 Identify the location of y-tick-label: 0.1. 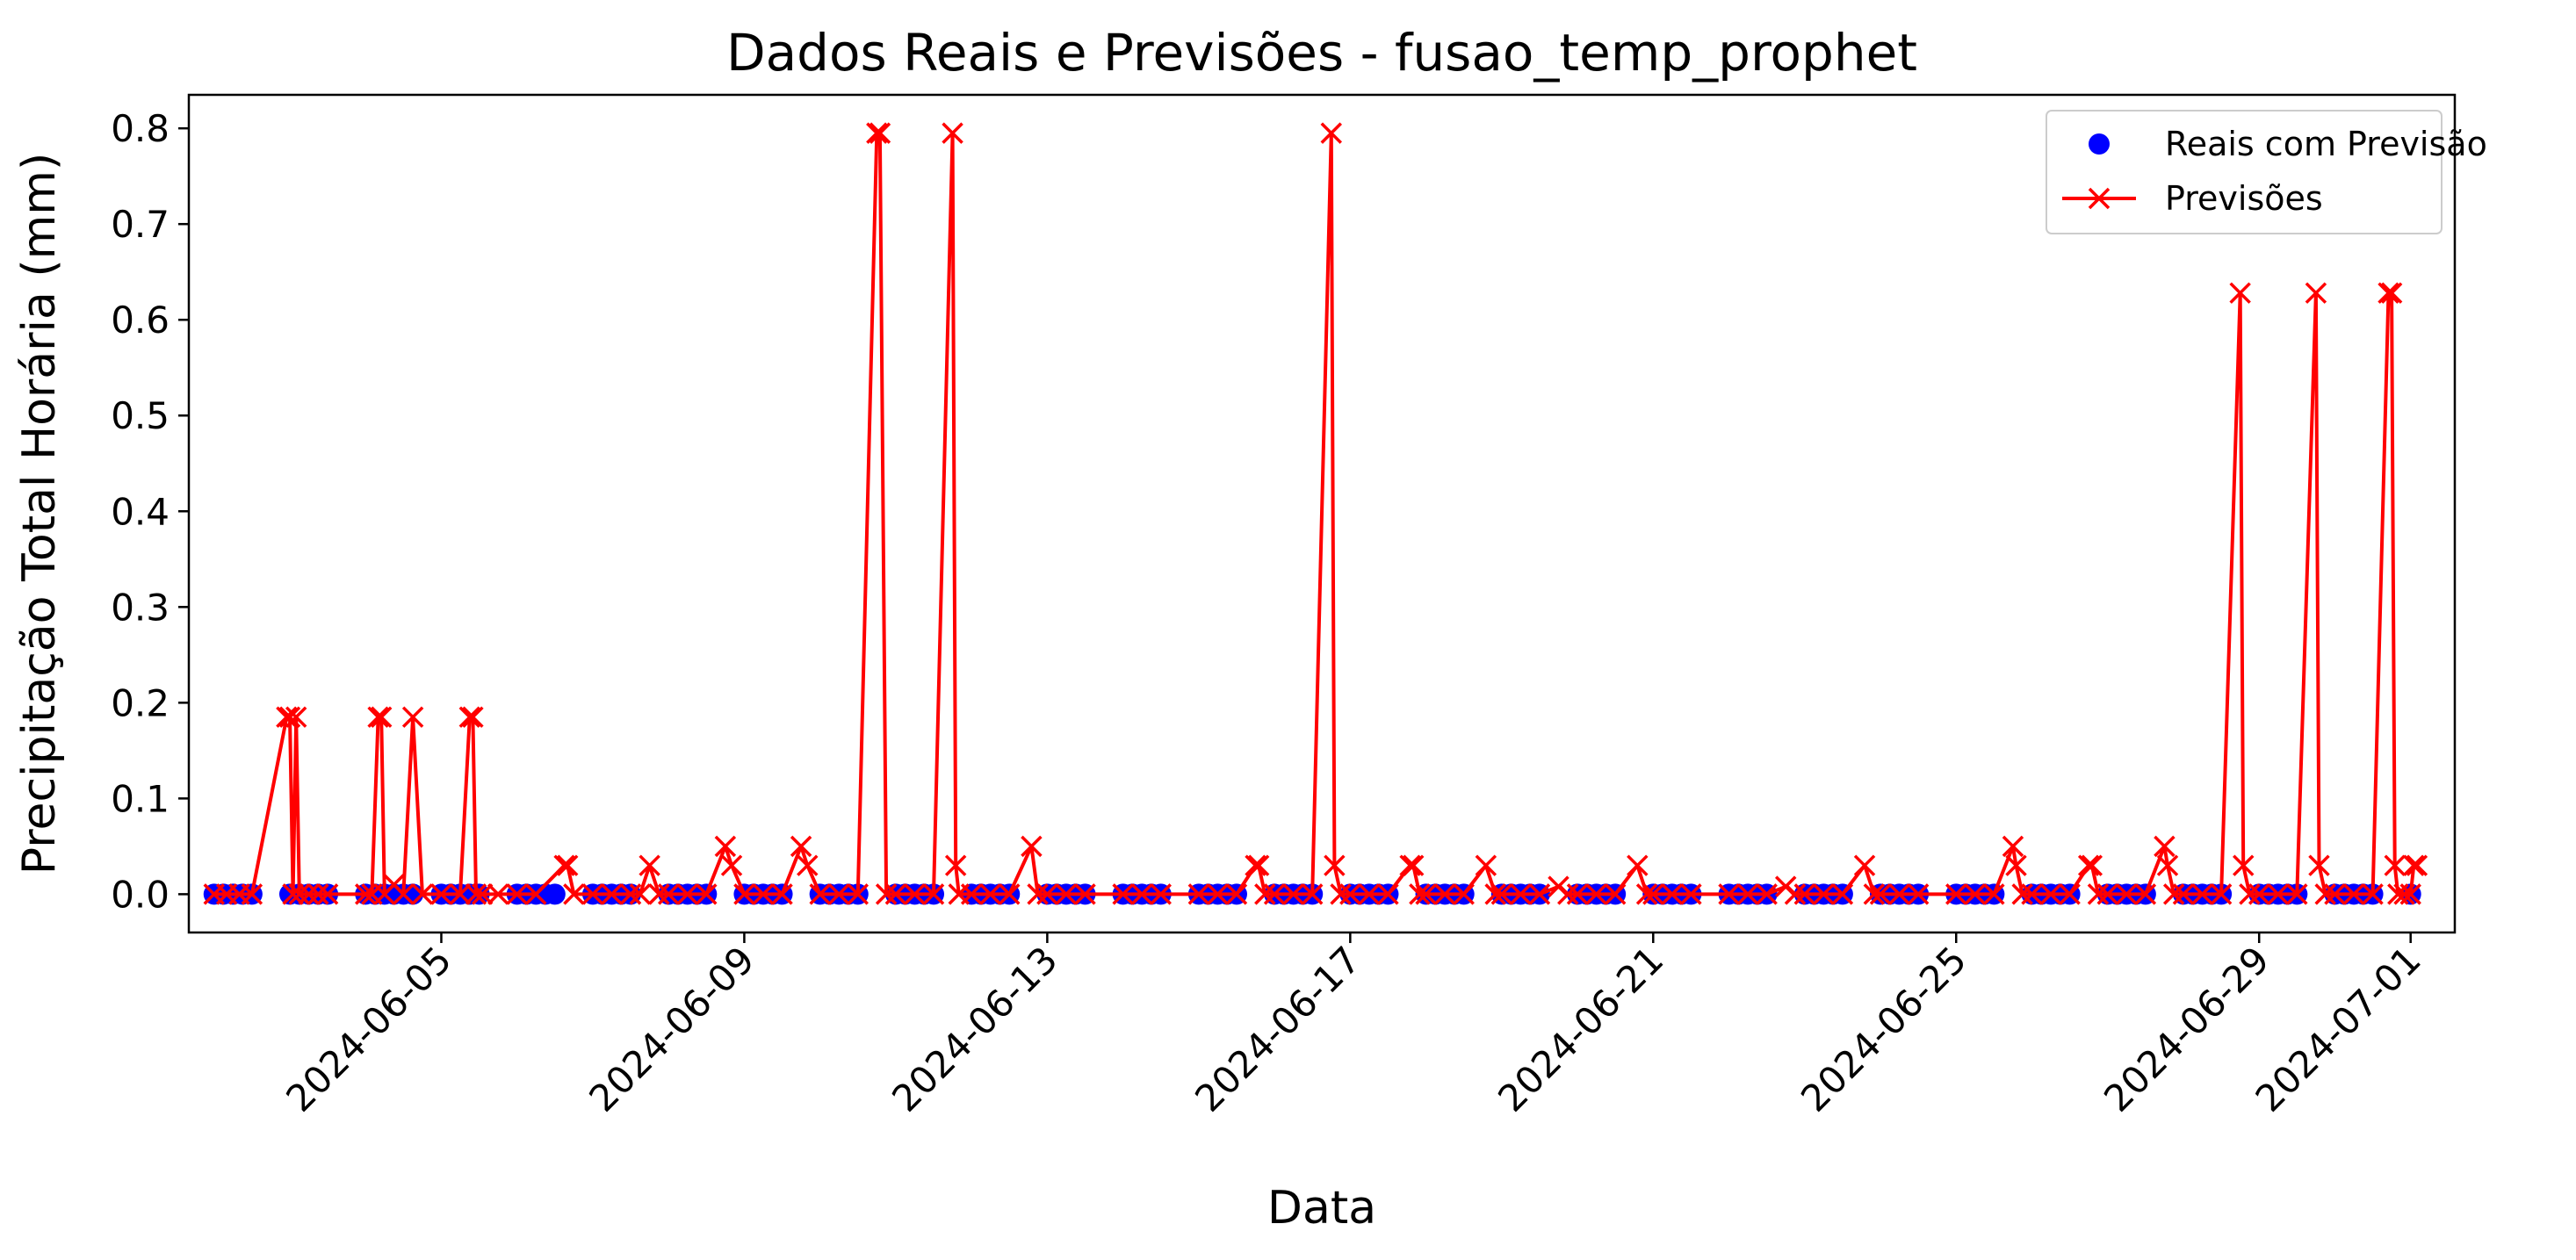
(140, 798).